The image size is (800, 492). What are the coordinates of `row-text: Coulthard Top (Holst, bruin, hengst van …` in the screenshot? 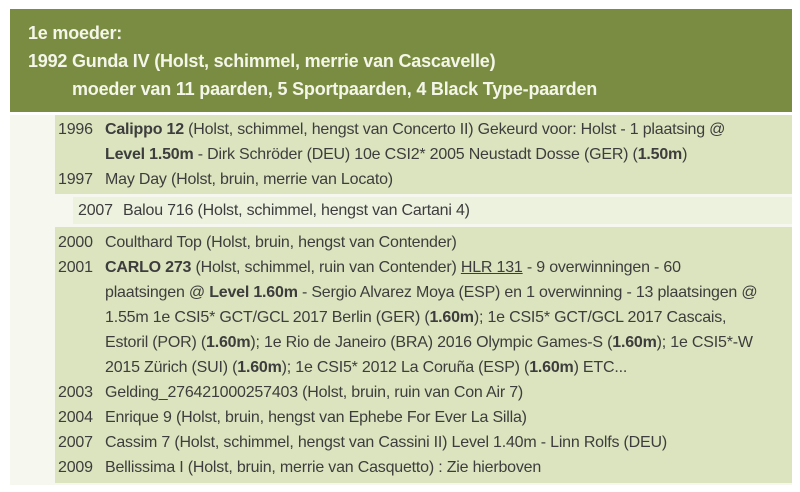 It's located at (448, 242).